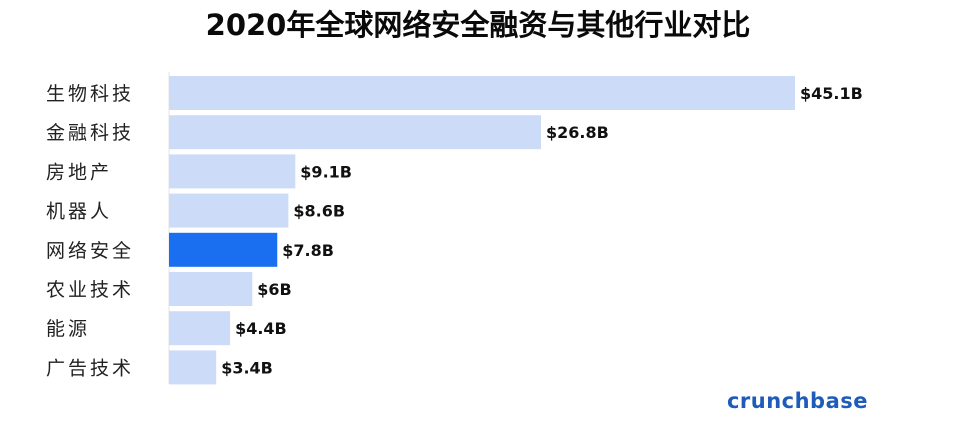  I want to click on category-label: 房地产, so click(79, 172).